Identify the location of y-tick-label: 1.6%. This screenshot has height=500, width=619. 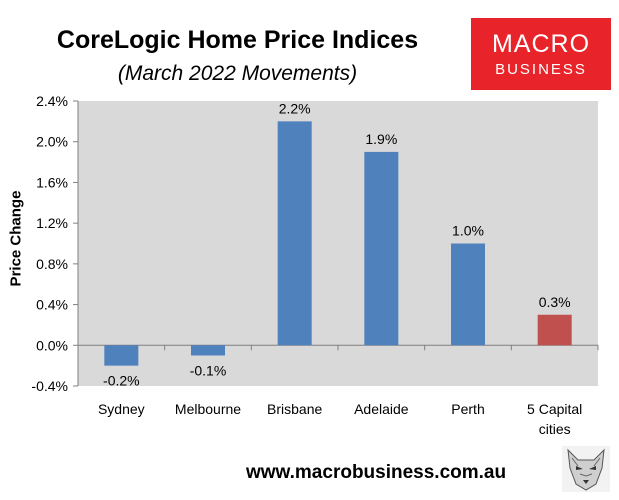
(52, 182).